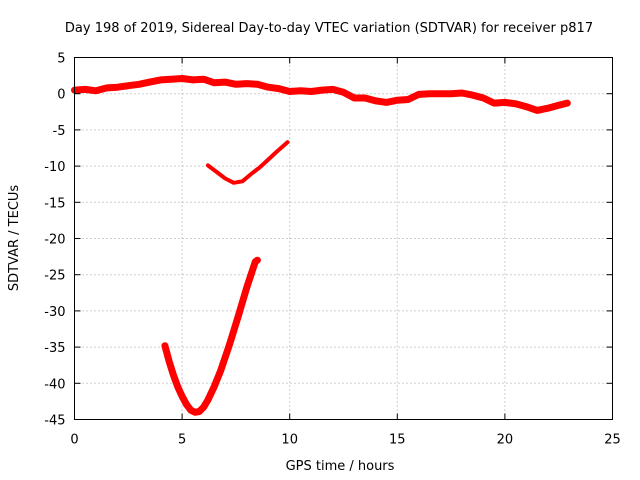  What do you see at coordinates (340, 466) in the screenshot?
I see `x-axis-title: GPS time / hours` at bounding box center [340, 466].